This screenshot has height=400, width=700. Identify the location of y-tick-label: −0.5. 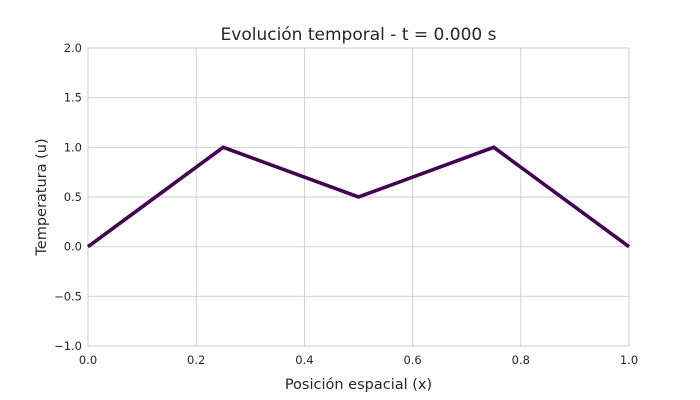
(68, 296).